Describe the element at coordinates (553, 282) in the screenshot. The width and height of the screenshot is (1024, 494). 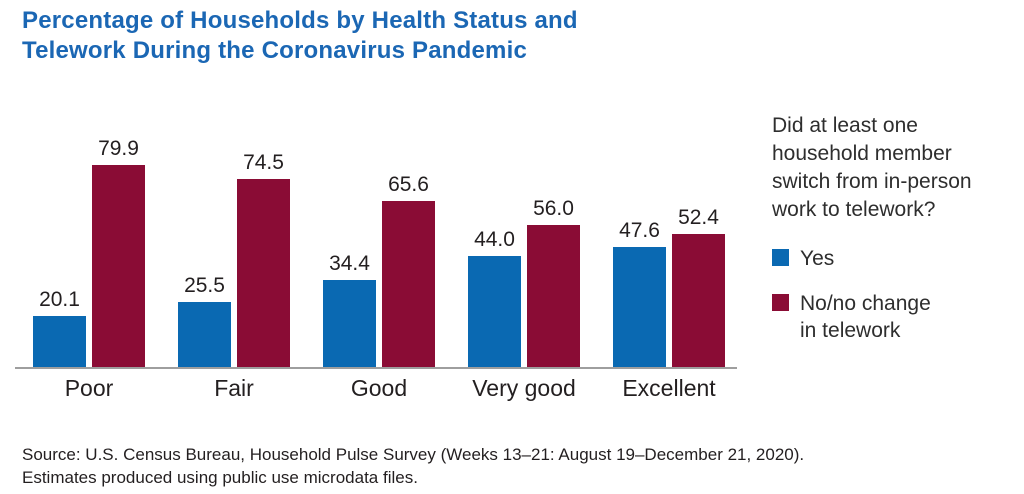
I see `bar-no: 56.0` at that location.